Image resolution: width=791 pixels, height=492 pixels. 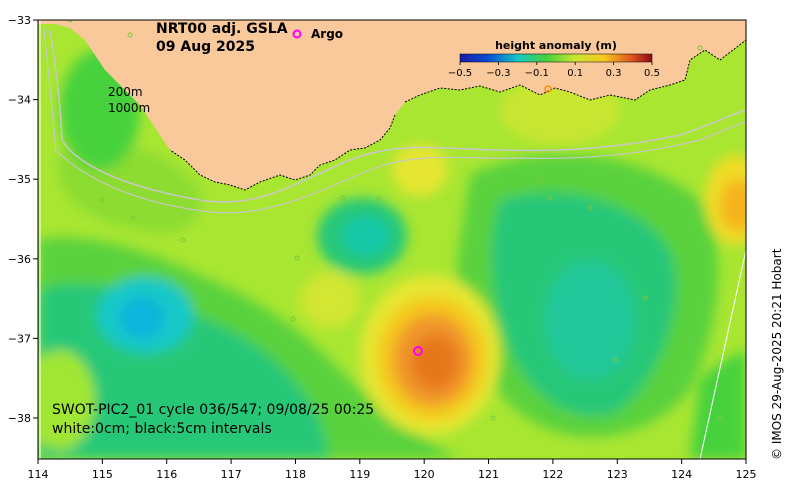 I want to click on y-axis: −33 −34 −35 −36 −37 −38, so click(x=23, y=219).